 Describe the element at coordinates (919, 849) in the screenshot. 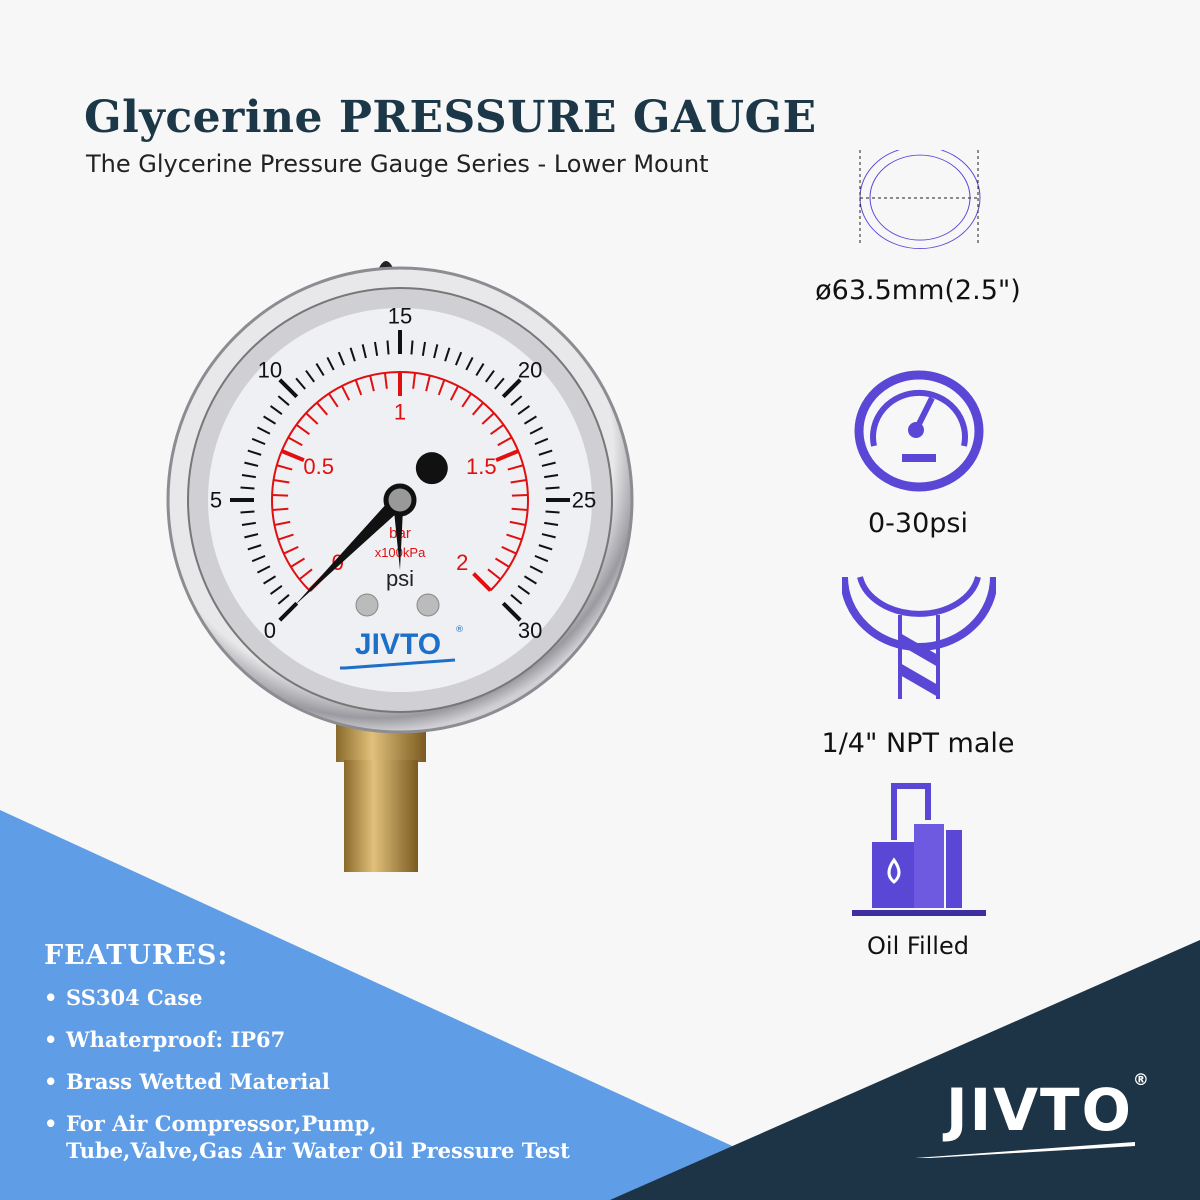

I see `oil-tank-icon` at that location.